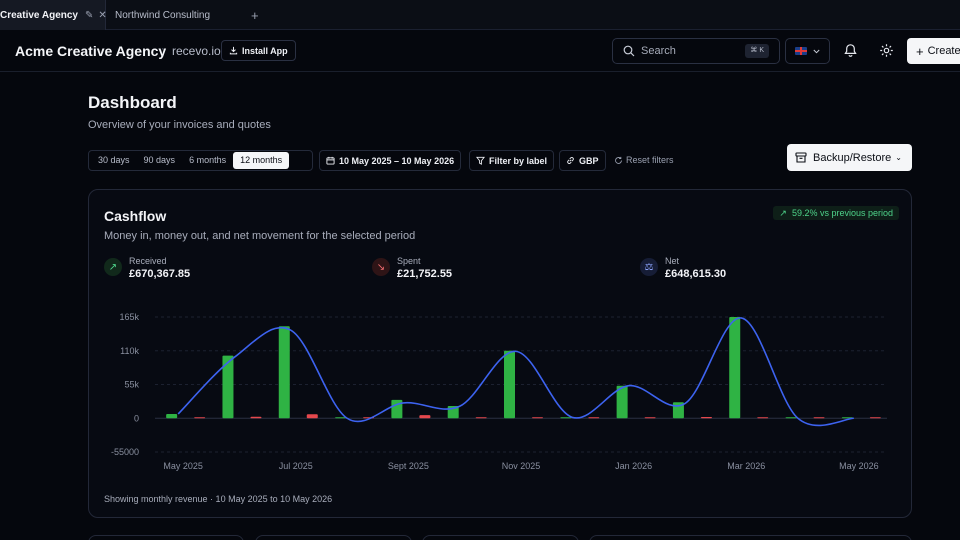 The height and width of the screenshot is (540, 960). I want to click on download-icon, so click(233, 50).